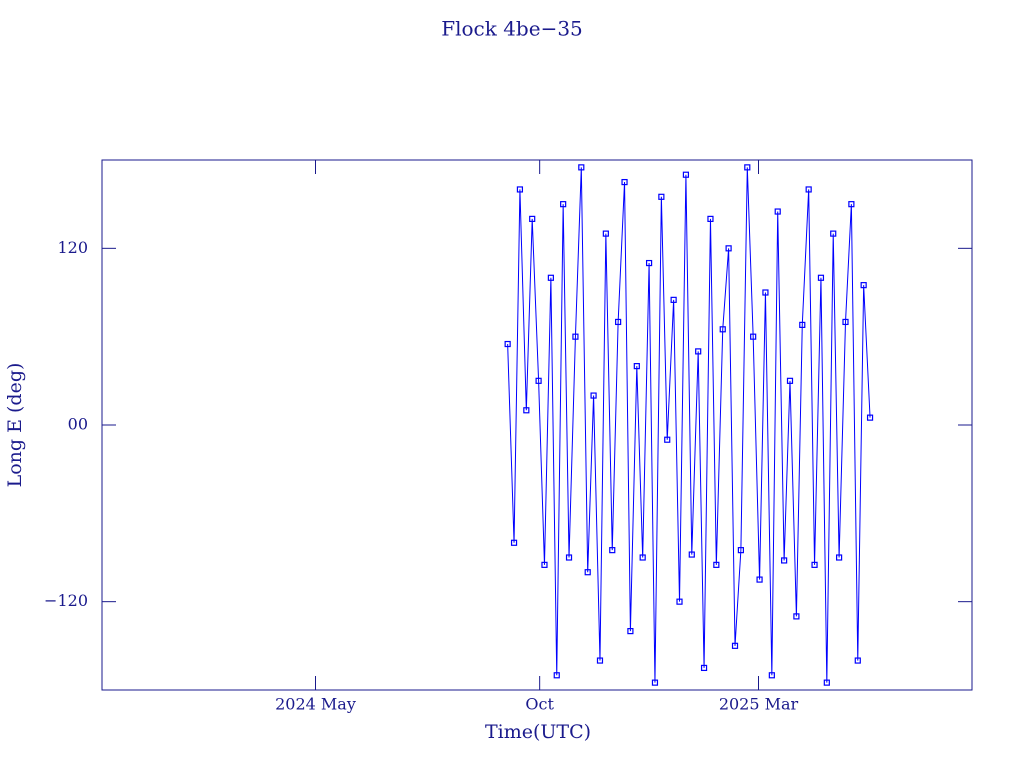 The width and height of the screenshot is (1024, 768). What do you see at coordinates (539, 704) in the screenshot?
I see `x-tick-label: Oct` at bounding box center [539, 704].